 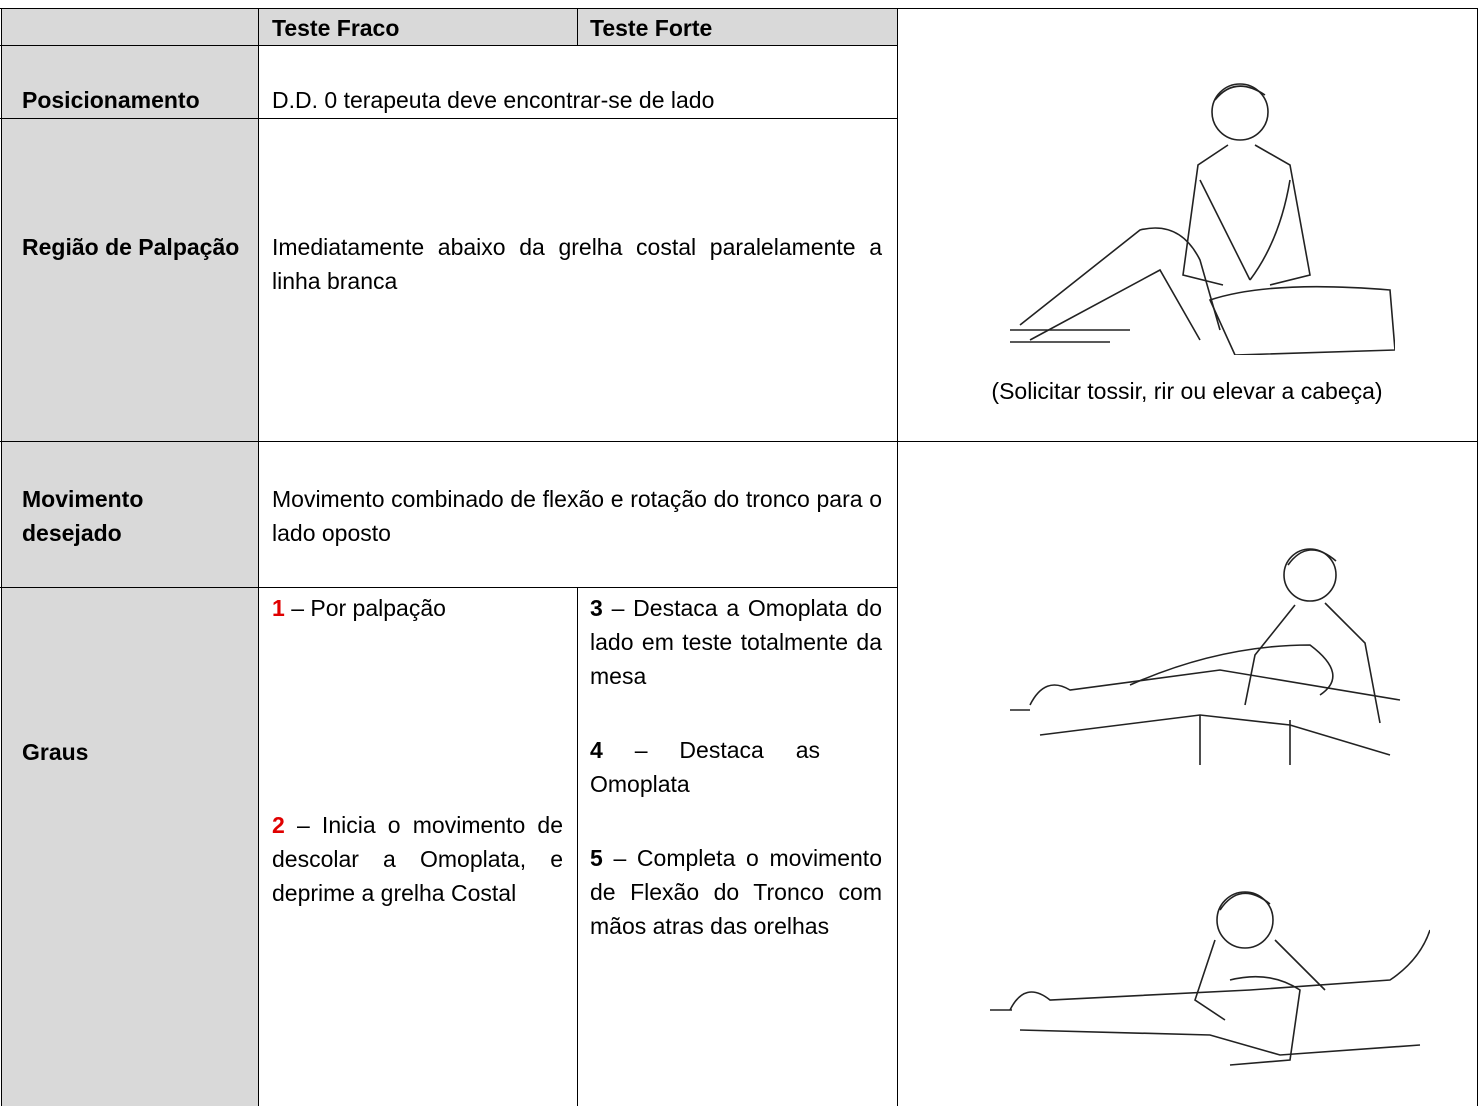 I want to click on grade-text: – Por palpação, so click(x=368, y=608).